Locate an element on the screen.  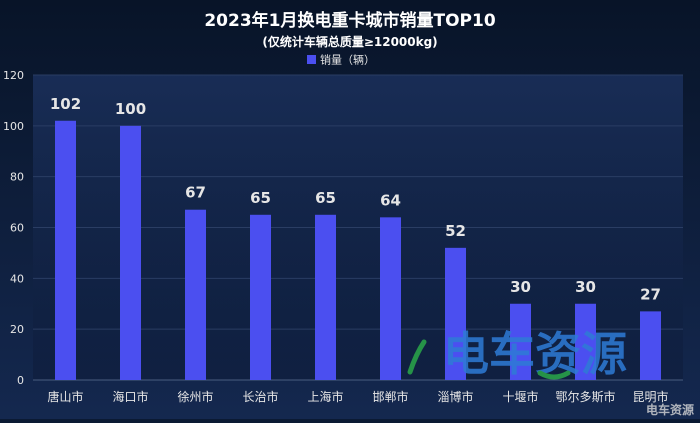
y-tick-label: 60 is located at coordinates (17, 228).